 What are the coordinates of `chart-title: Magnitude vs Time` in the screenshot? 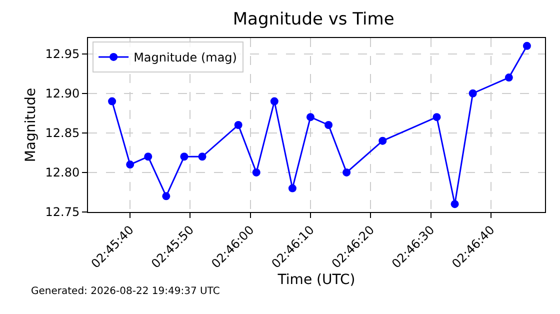 It's located at (313, 19).